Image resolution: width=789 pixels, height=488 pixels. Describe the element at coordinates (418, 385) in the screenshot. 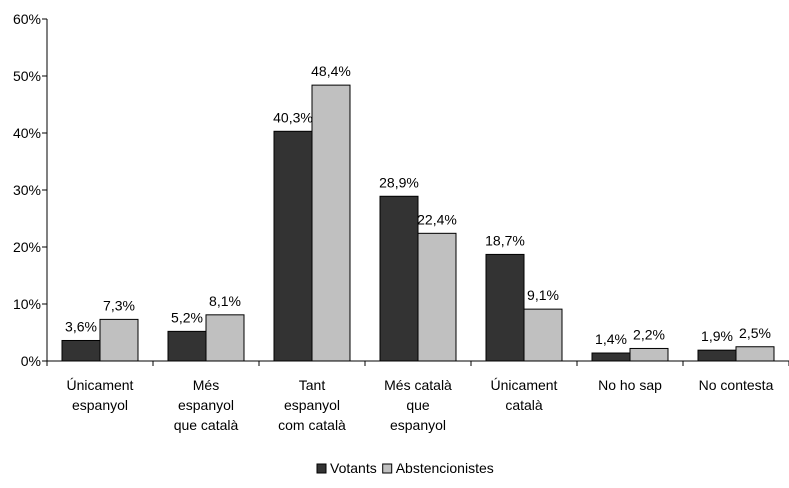

I see `category-label-line: Més català` at that location.